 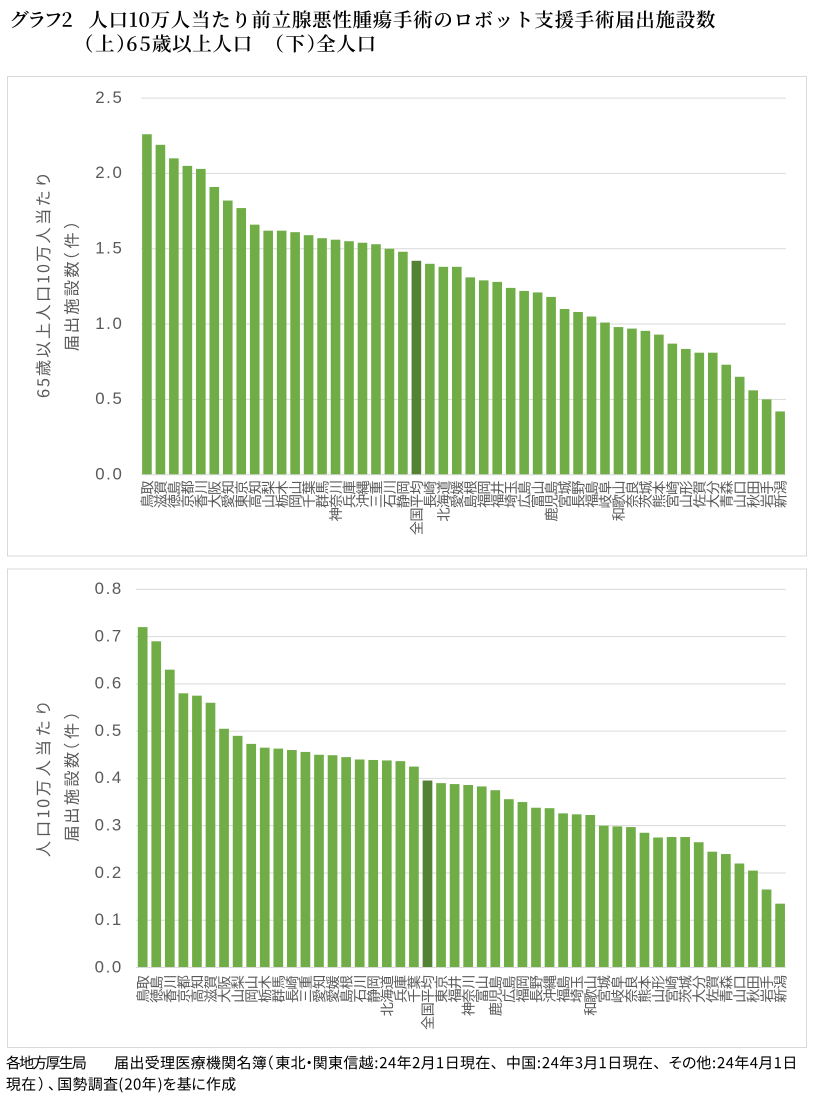 What do you see at coordinates (109, 824) in the screenshot?
I see `svg-text: 0.3` at bounding box center [109, 824].